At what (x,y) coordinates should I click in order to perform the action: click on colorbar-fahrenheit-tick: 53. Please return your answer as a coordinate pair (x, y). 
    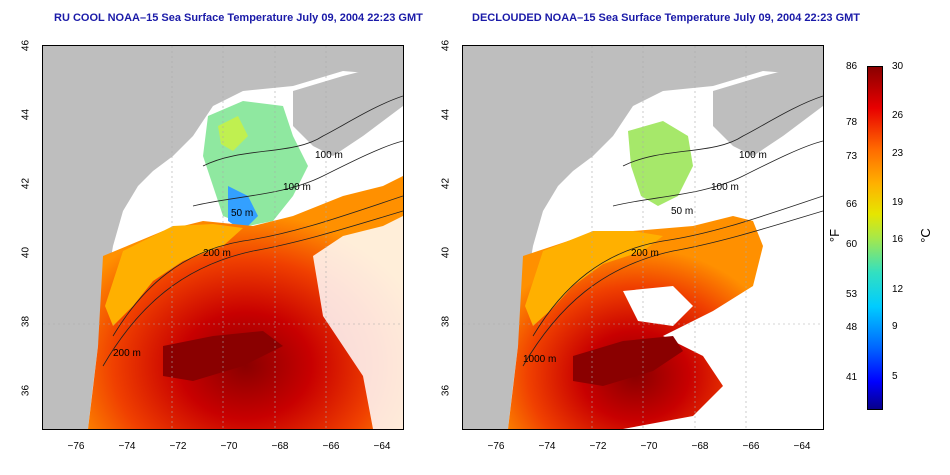
    Looking at the image, I should click on (852, 294).